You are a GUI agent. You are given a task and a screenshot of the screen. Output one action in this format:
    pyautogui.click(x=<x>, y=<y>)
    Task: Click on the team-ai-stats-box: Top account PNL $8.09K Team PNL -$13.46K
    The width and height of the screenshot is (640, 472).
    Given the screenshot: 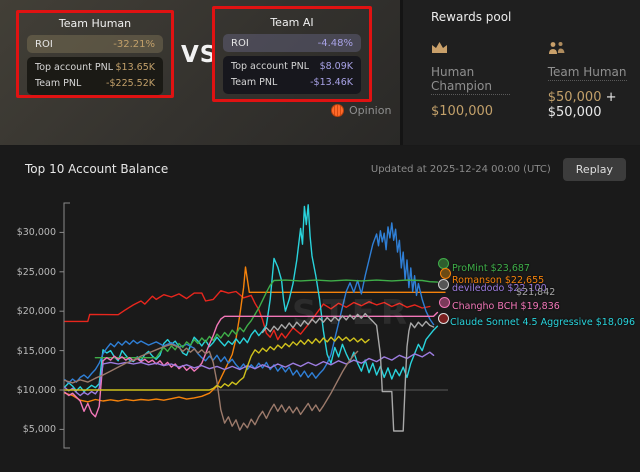 What is the action you would take?
    pyautogui.click(x=292, y=75)
    